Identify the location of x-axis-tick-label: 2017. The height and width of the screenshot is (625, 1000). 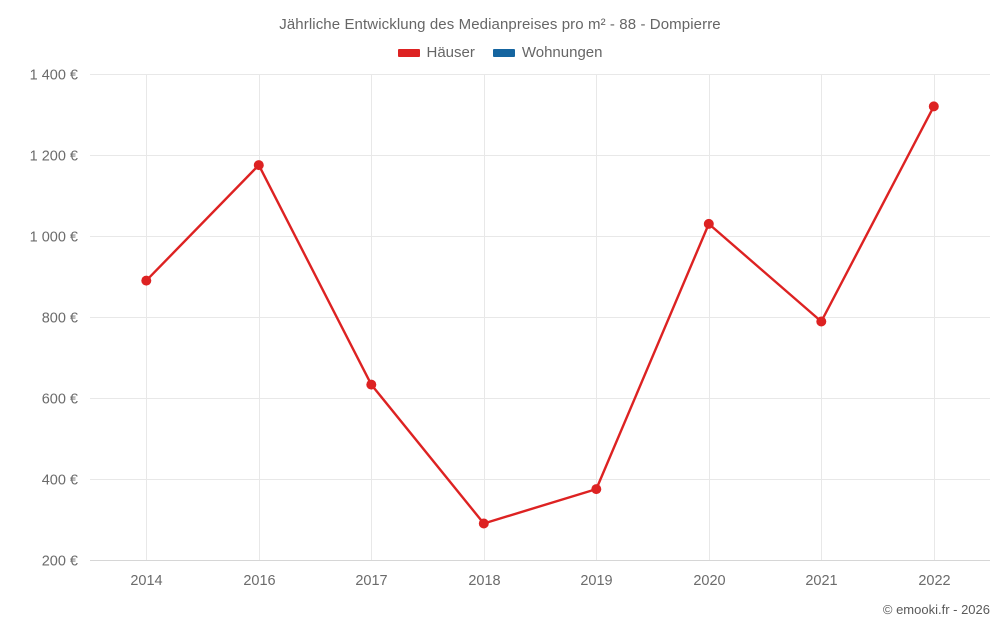
(371, 581).